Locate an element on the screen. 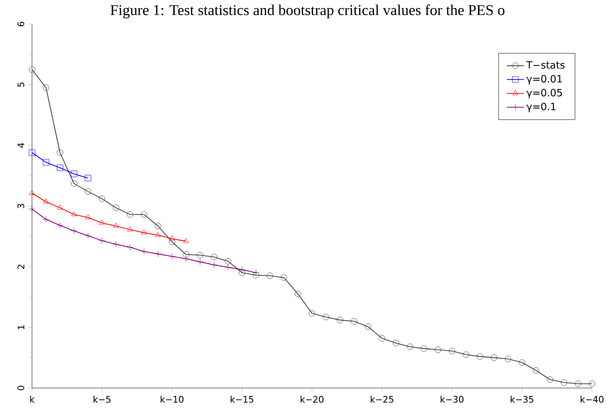  legend-label: γ=0.1 is located at coordinates (541, 107).